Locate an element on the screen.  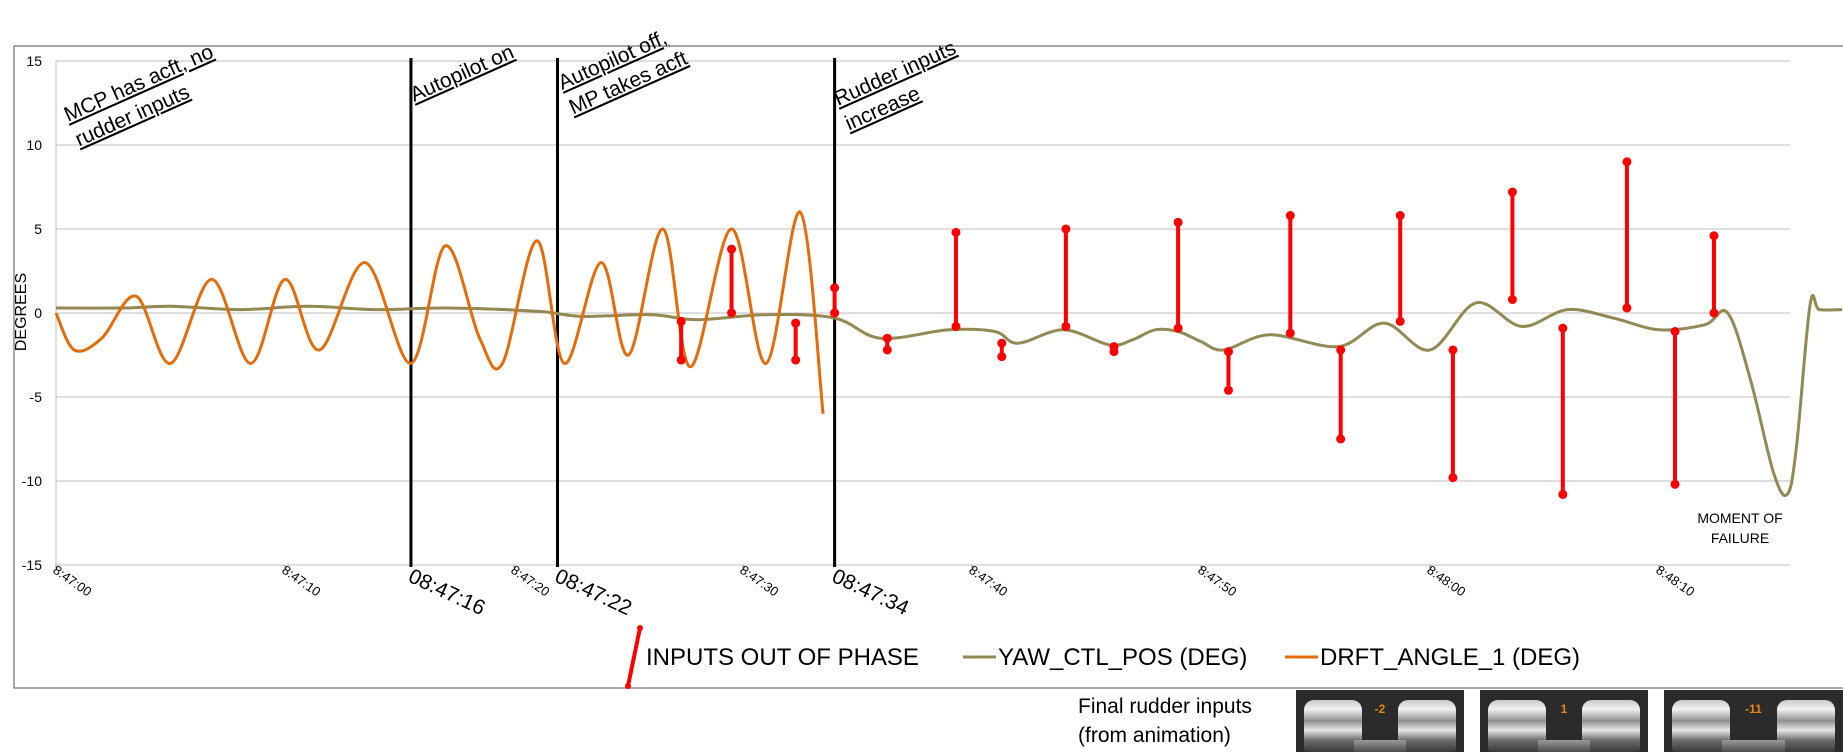
failure-annotation-line: FAILURE is located at coordinates (1740, 538).